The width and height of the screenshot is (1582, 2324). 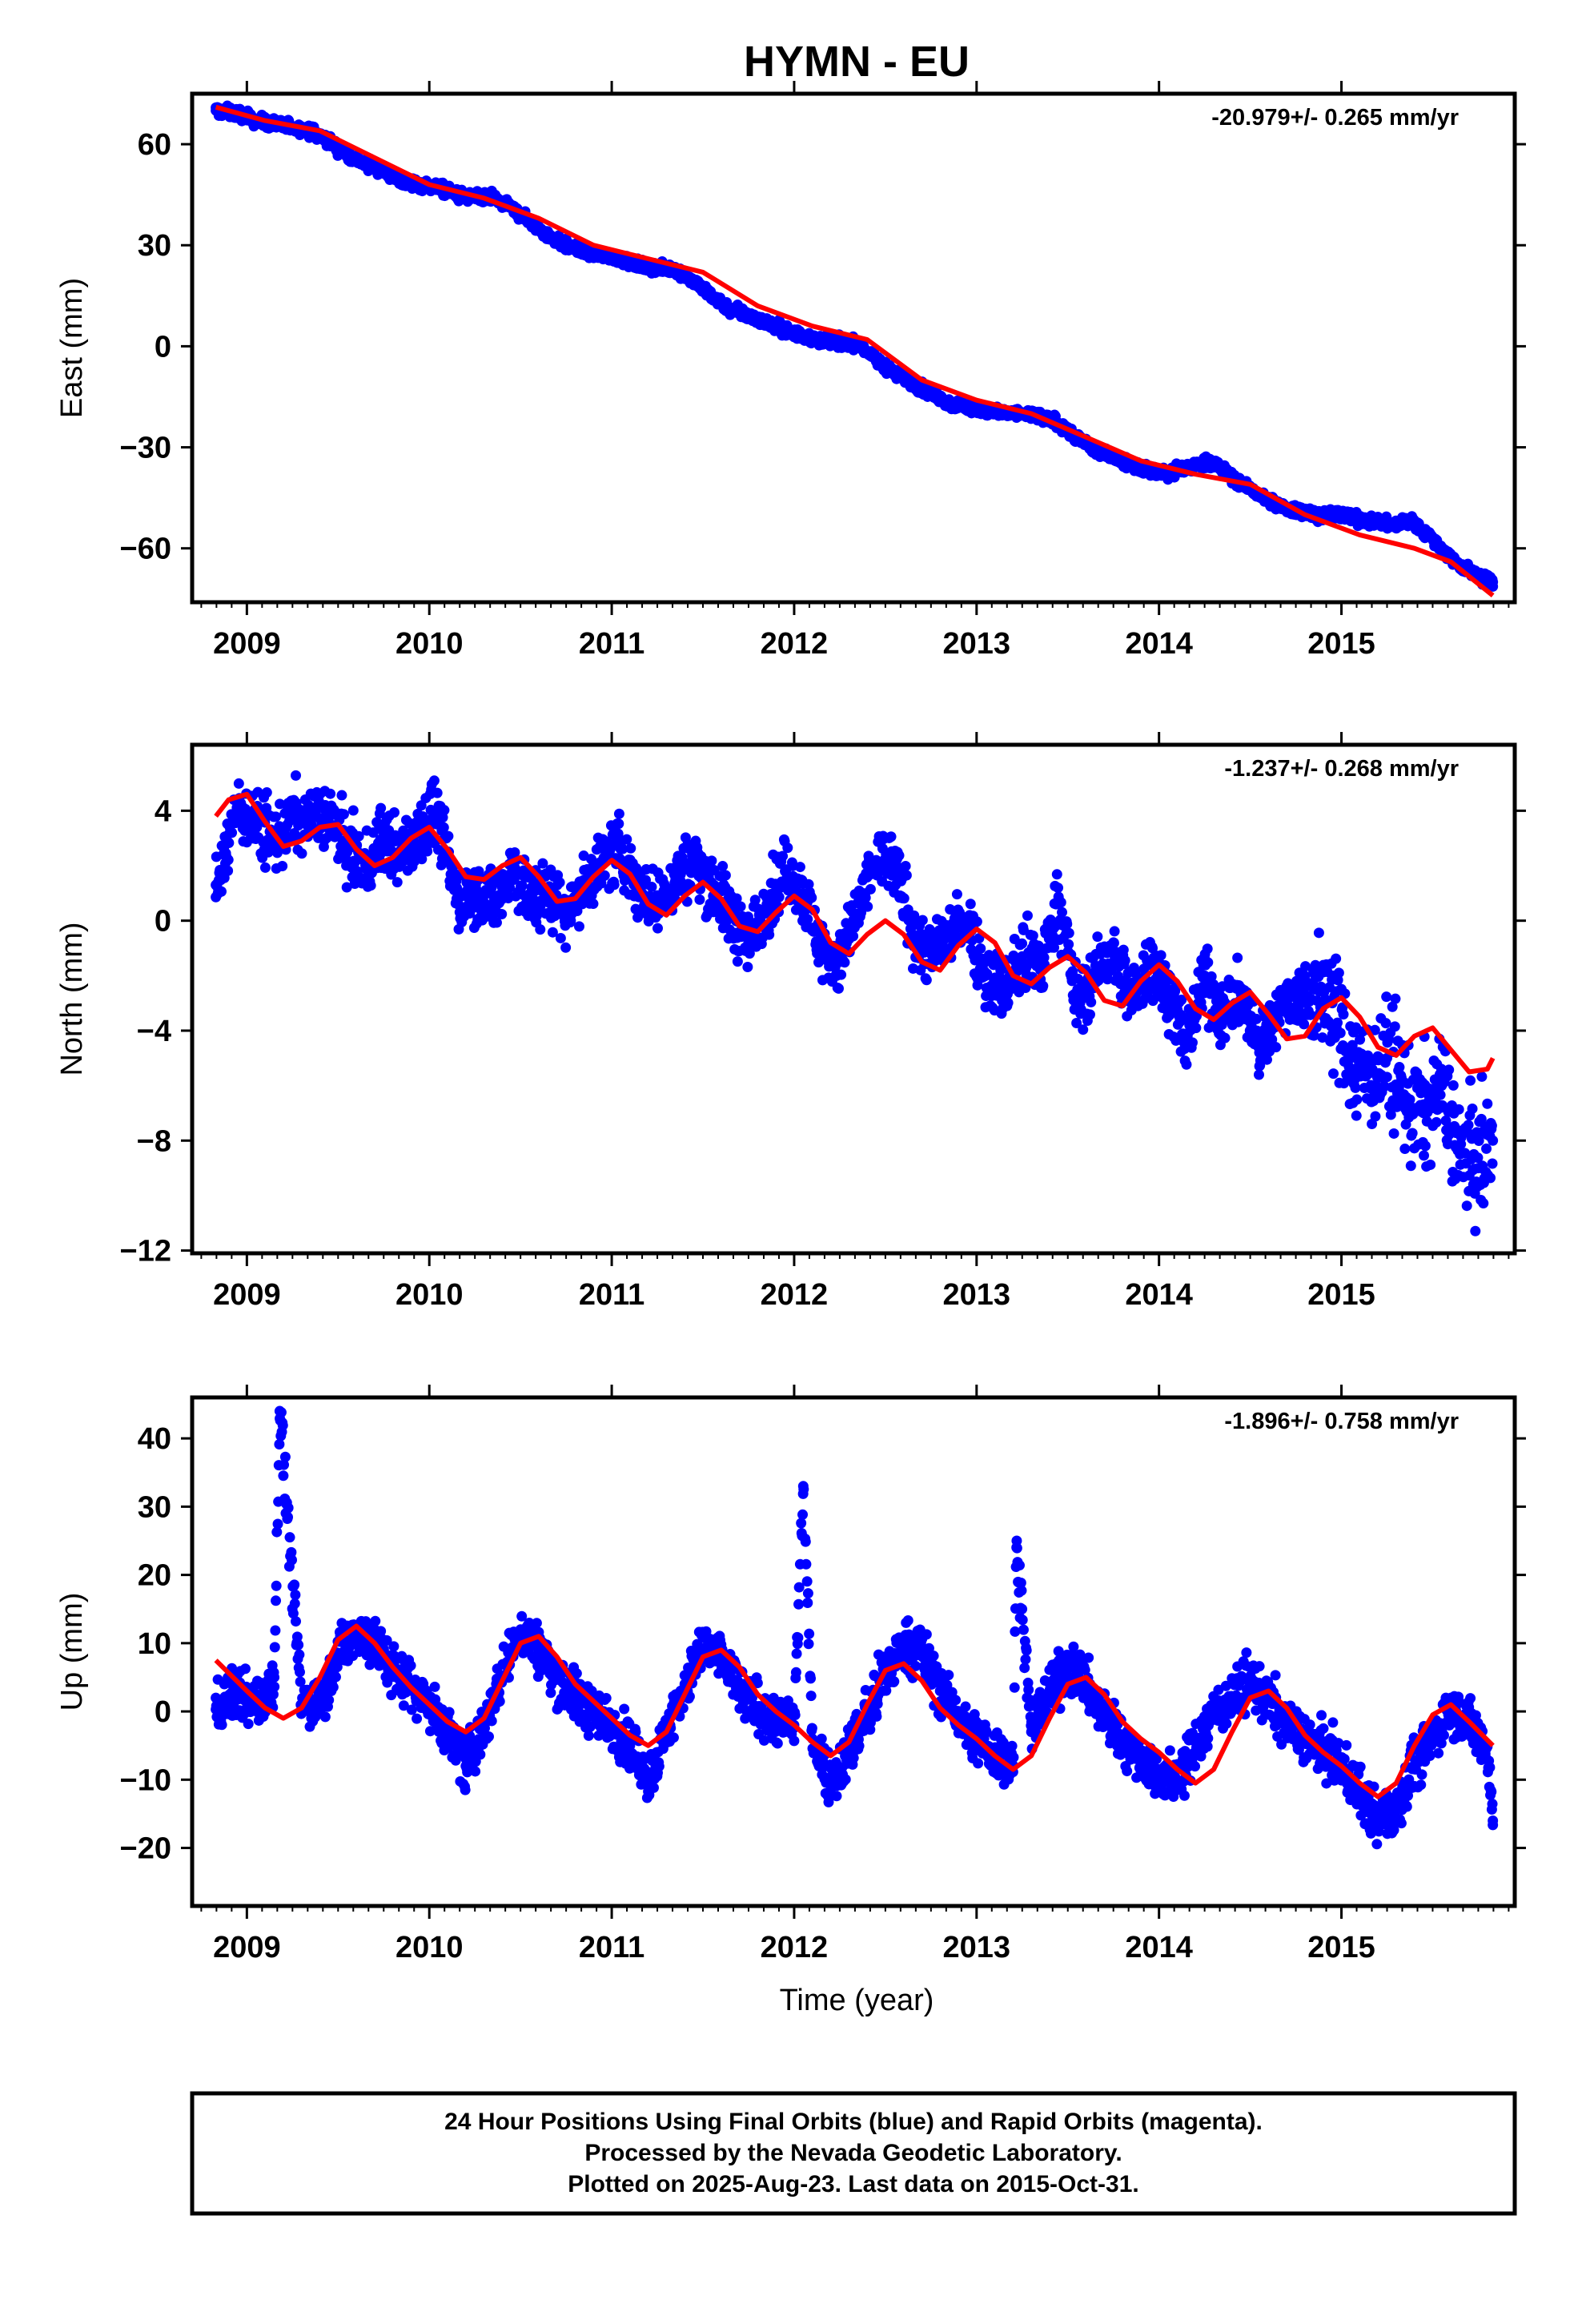 I want to click on east-ylabel: East (mm), so click(x=72, y=348).